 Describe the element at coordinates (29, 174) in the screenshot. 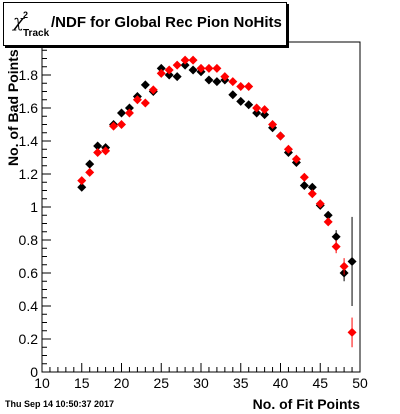

I see `y-tick-label: 1.2` at that location.